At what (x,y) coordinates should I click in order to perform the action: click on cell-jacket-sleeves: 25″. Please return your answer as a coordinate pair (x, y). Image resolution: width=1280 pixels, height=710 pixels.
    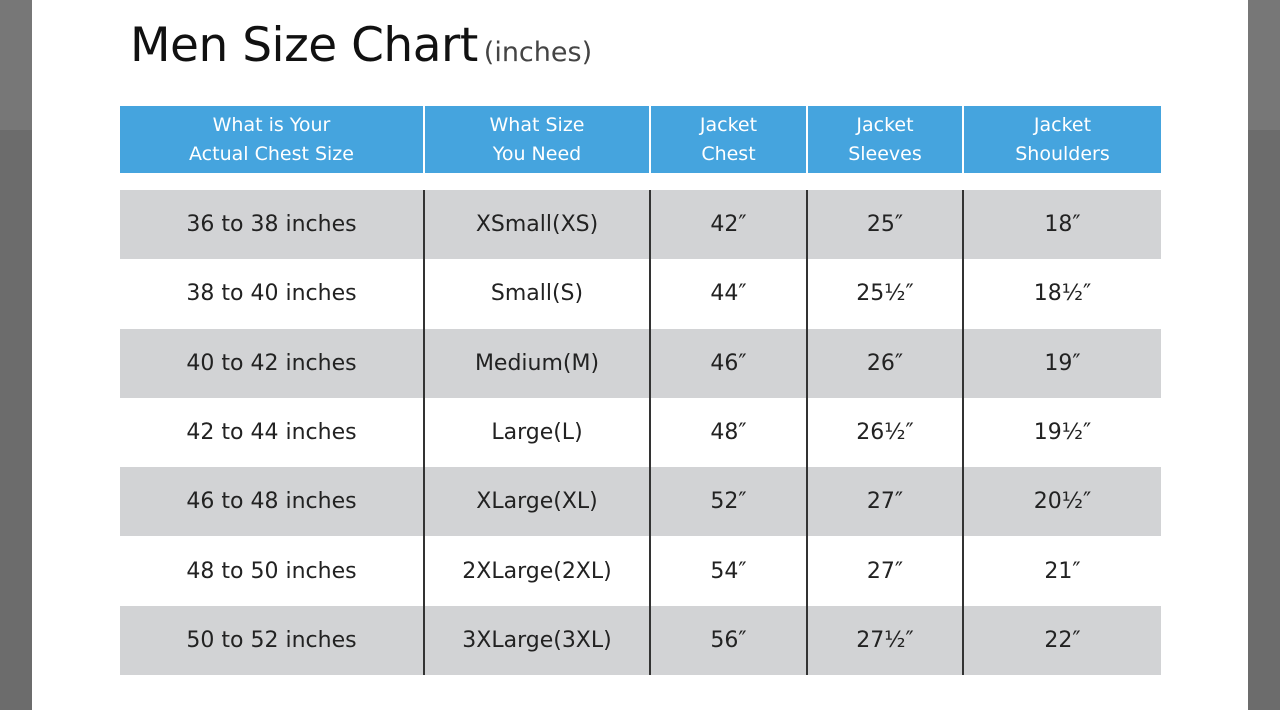
    Looking at the image, I should click on (886, 225).